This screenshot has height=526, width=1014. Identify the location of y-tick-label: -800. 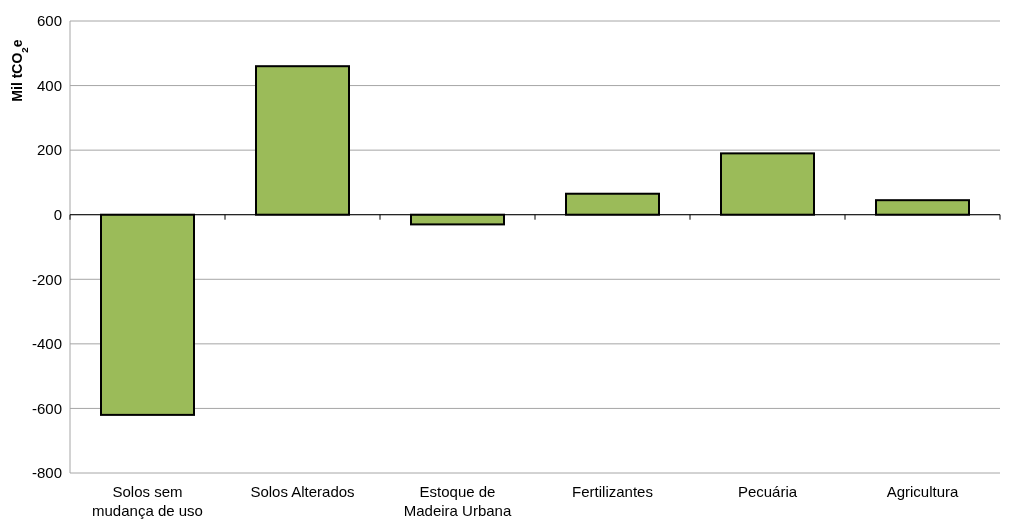
(46, 473).